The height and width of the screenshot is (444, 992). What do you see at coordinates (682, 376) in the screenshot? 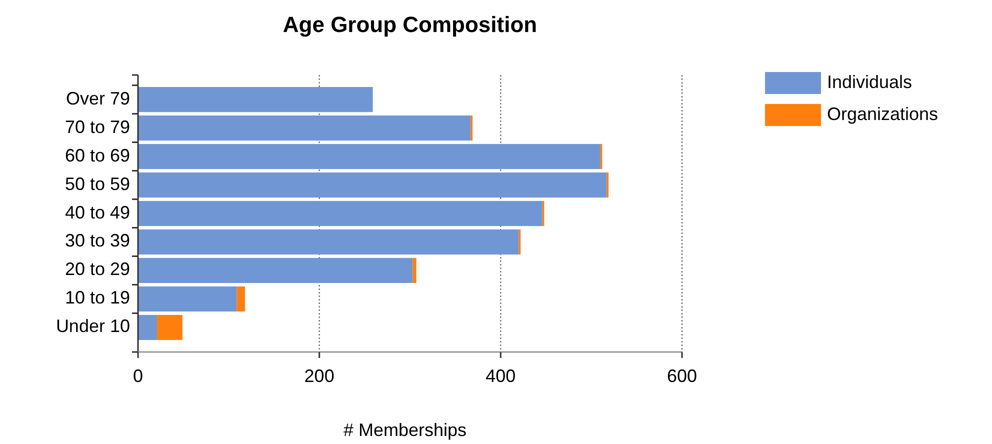
I see `x-tick-label: 600` at bounding box center [682, 376].